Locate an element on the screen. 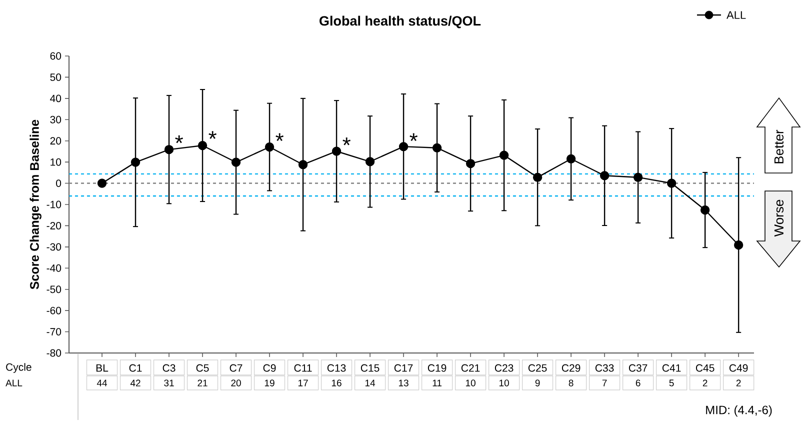 The image size is (801, 428). x-tick-label: C19 is located at coordinates (437, 368).